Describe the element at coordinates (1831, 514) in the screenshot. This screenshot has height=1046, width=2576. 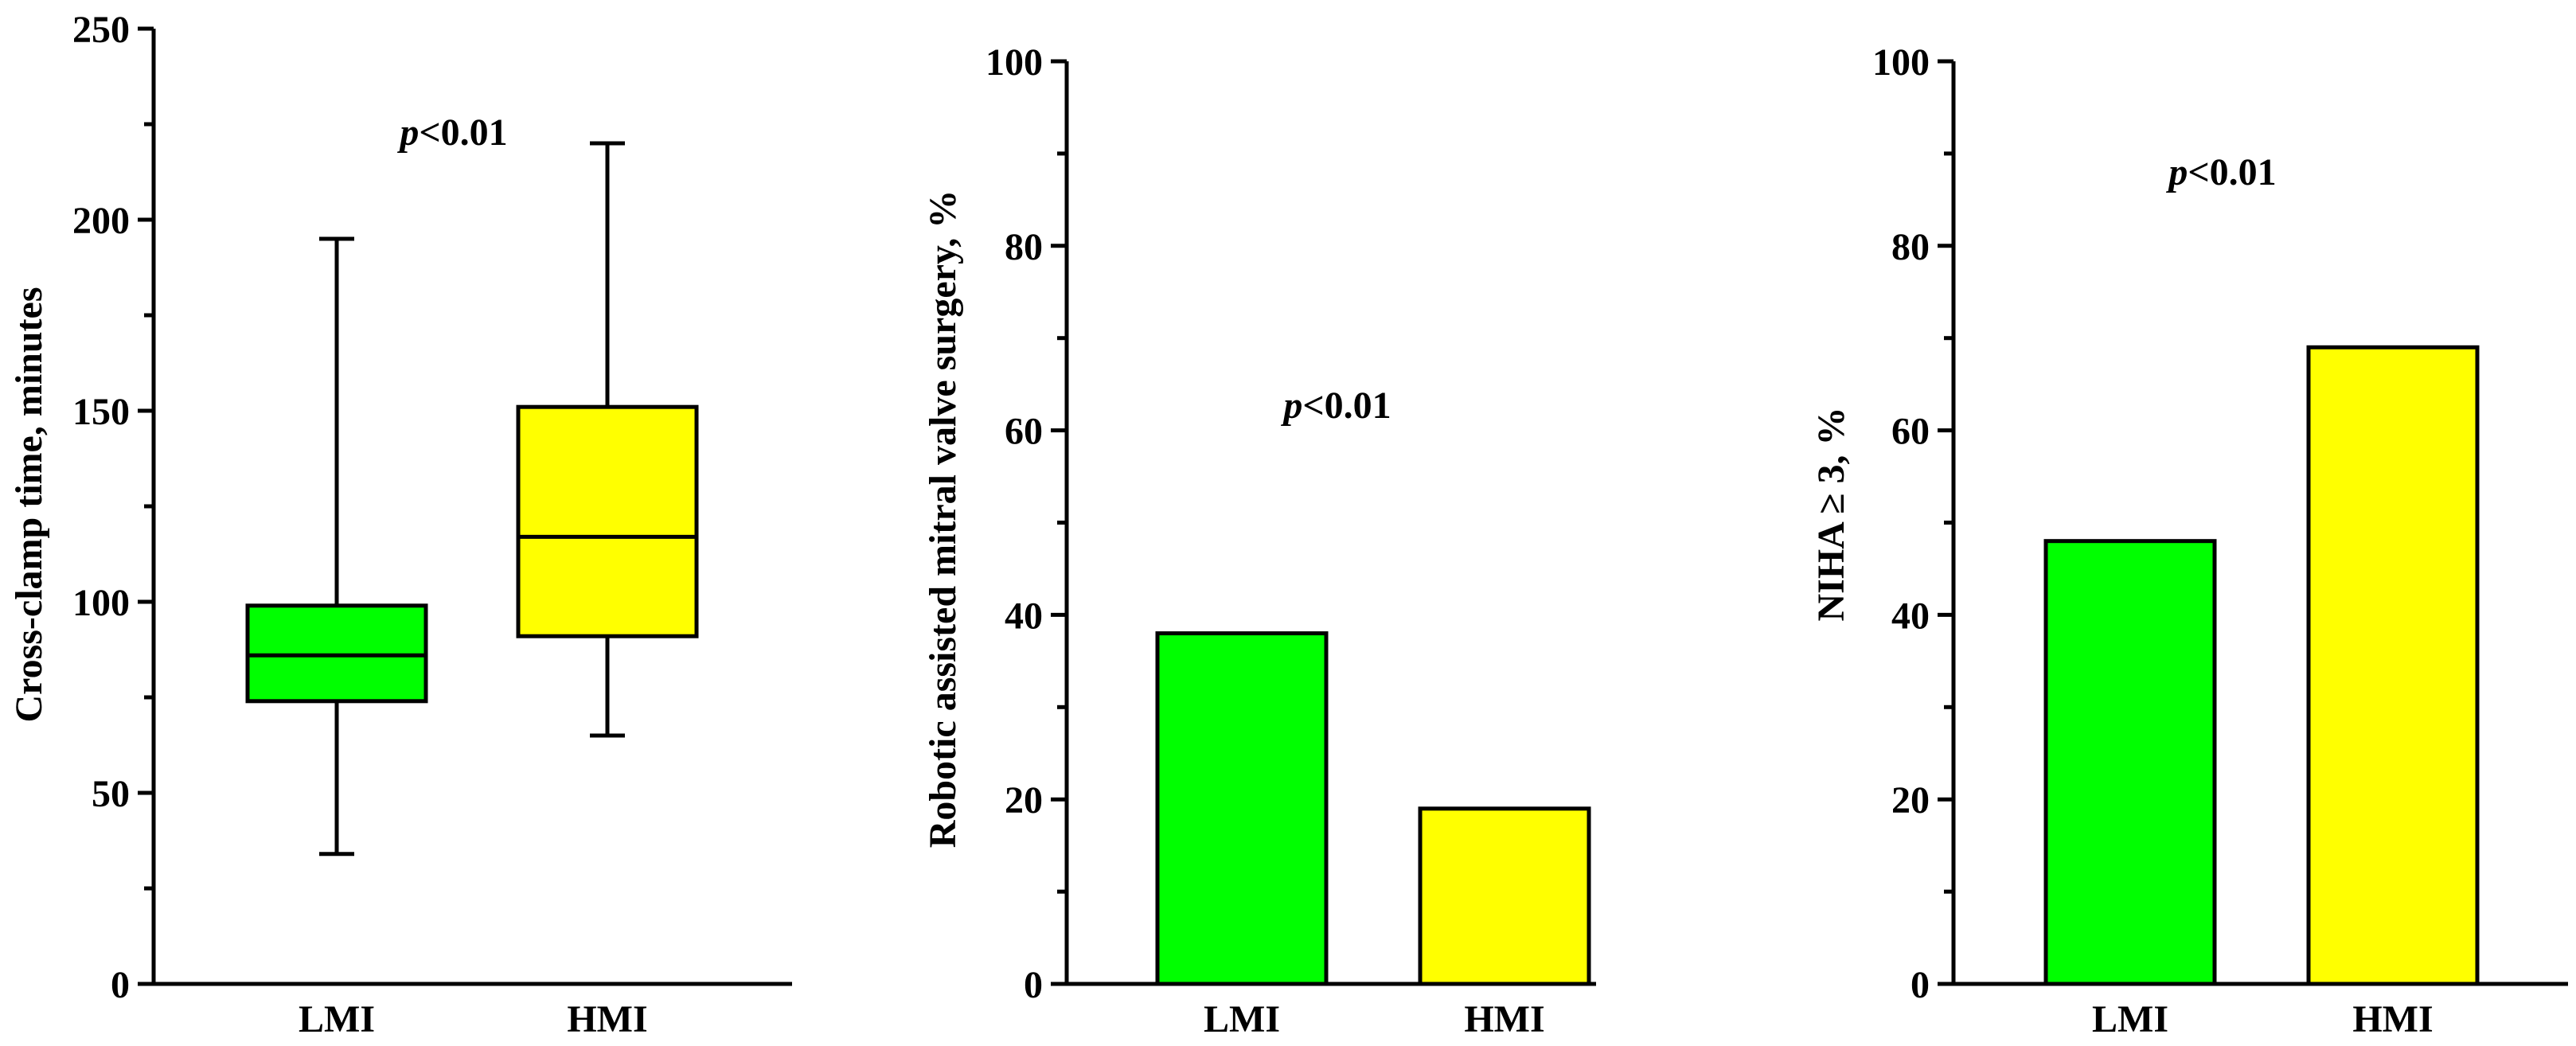
I see `y-axis-title: NIHA ≥ 3, %` at that location.